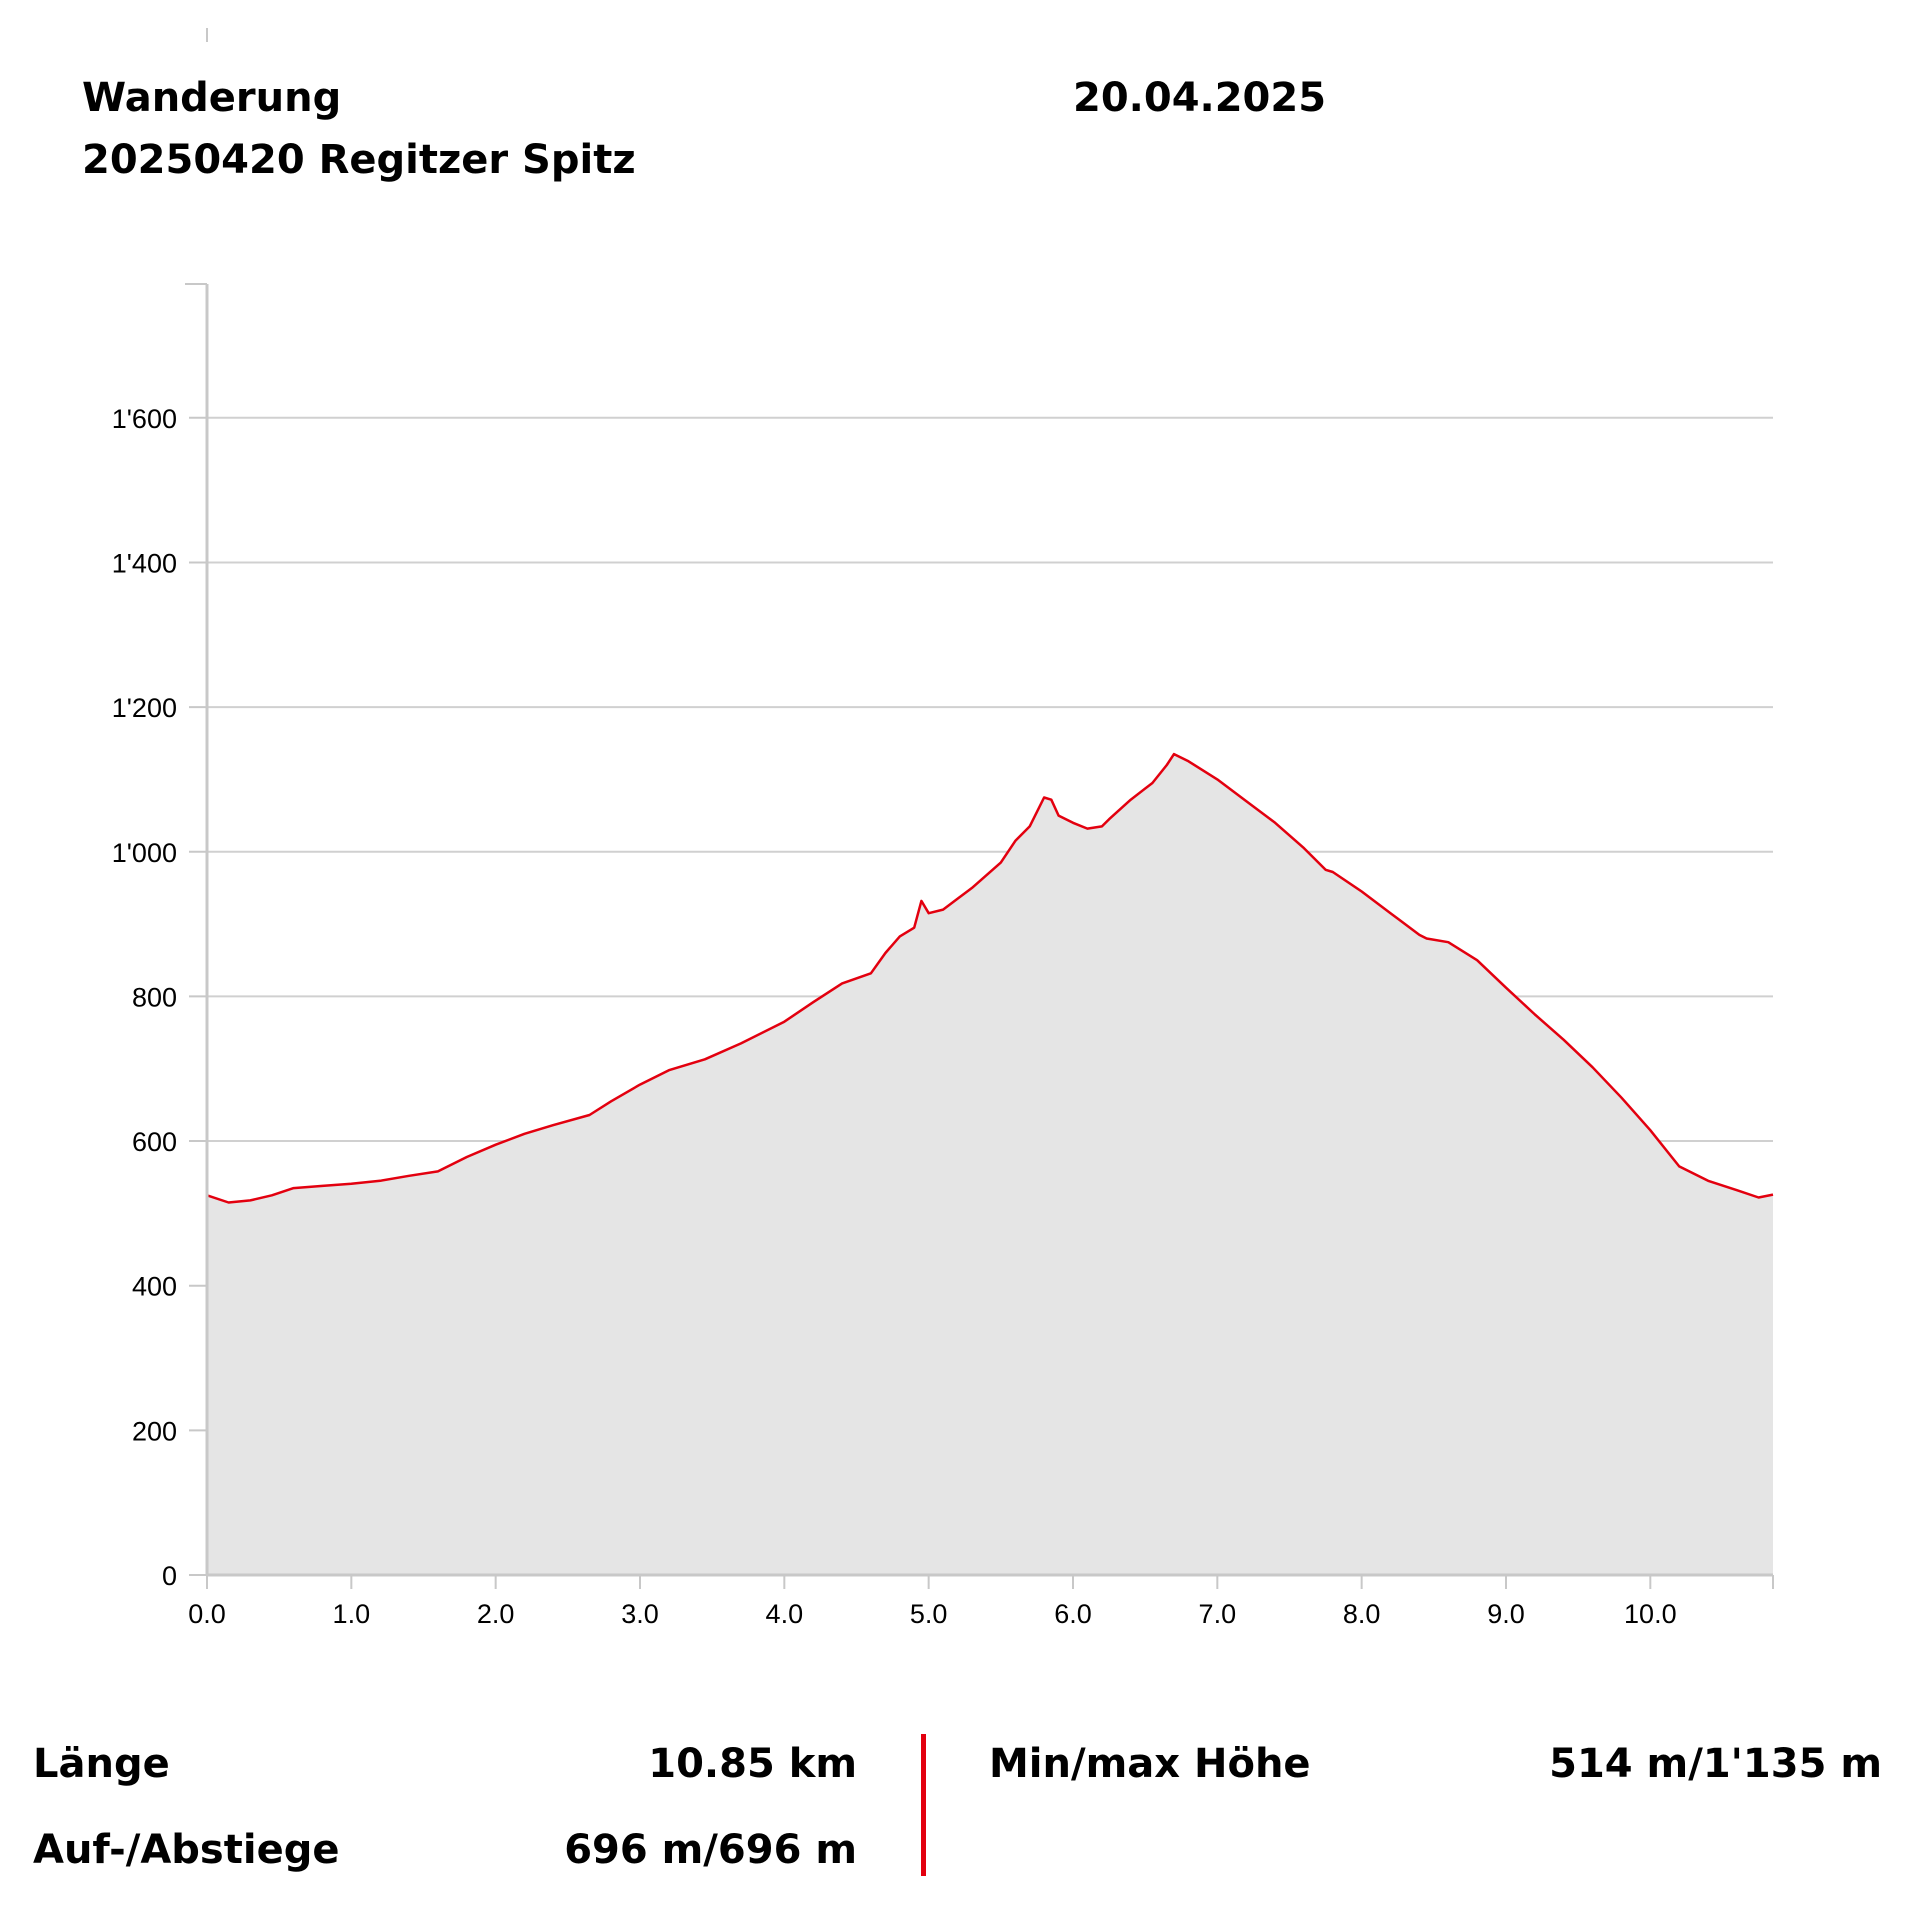 This screenshot has width=1920, height=1920. I want to click on y-axis-ticks: 0 200 400 600 800 1'000 1'200 1'400 1'600, so click(159, 997).